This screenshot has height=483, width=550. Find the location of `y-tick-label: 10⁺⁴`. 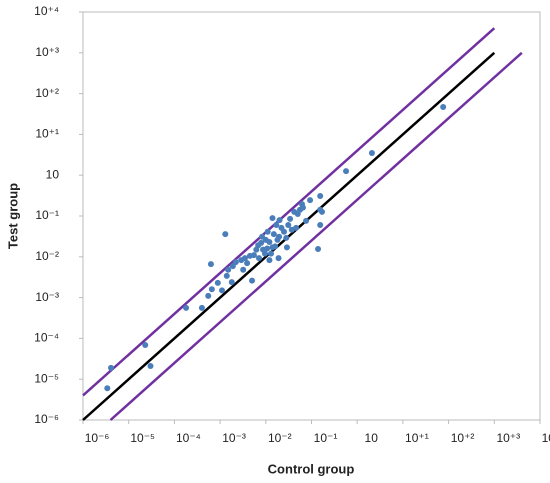

y-tick-label: 10⁺⁴ is located at coordinates (46, 11).